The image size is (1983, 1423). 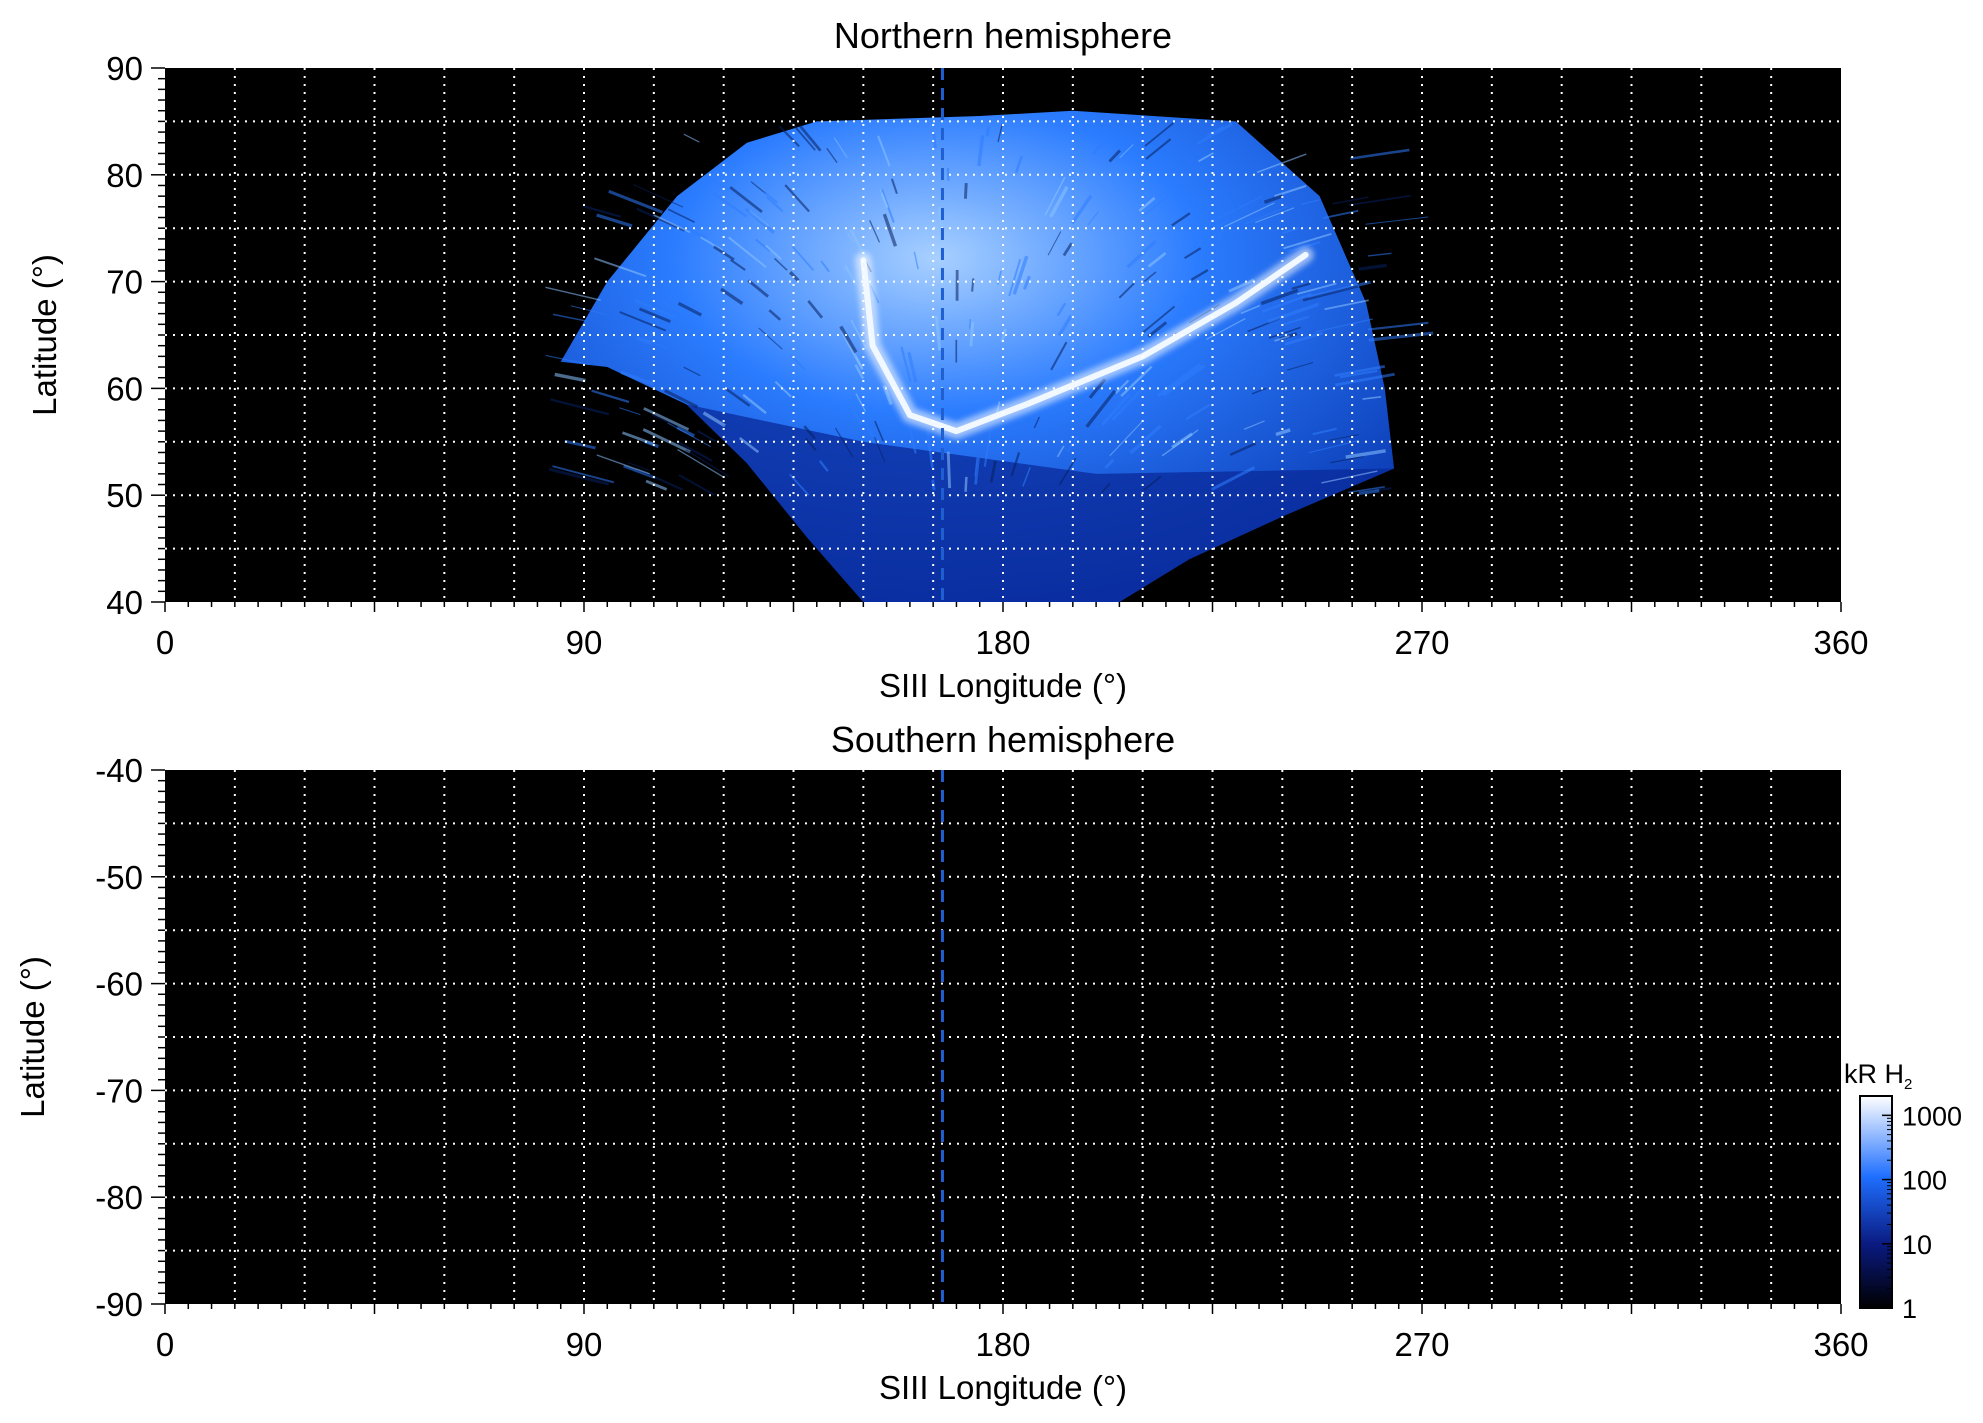 I want to click on southern-ylabel: Latitude (°), so click(x=32, y=1037).